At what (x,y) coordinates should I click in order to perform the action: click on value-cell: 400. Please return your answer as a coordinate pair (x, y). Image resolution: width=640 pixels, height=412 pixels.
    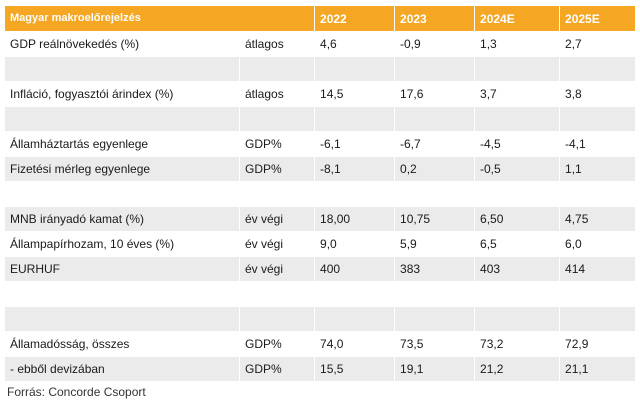
    Looking at the image, I should click on (354, 269).